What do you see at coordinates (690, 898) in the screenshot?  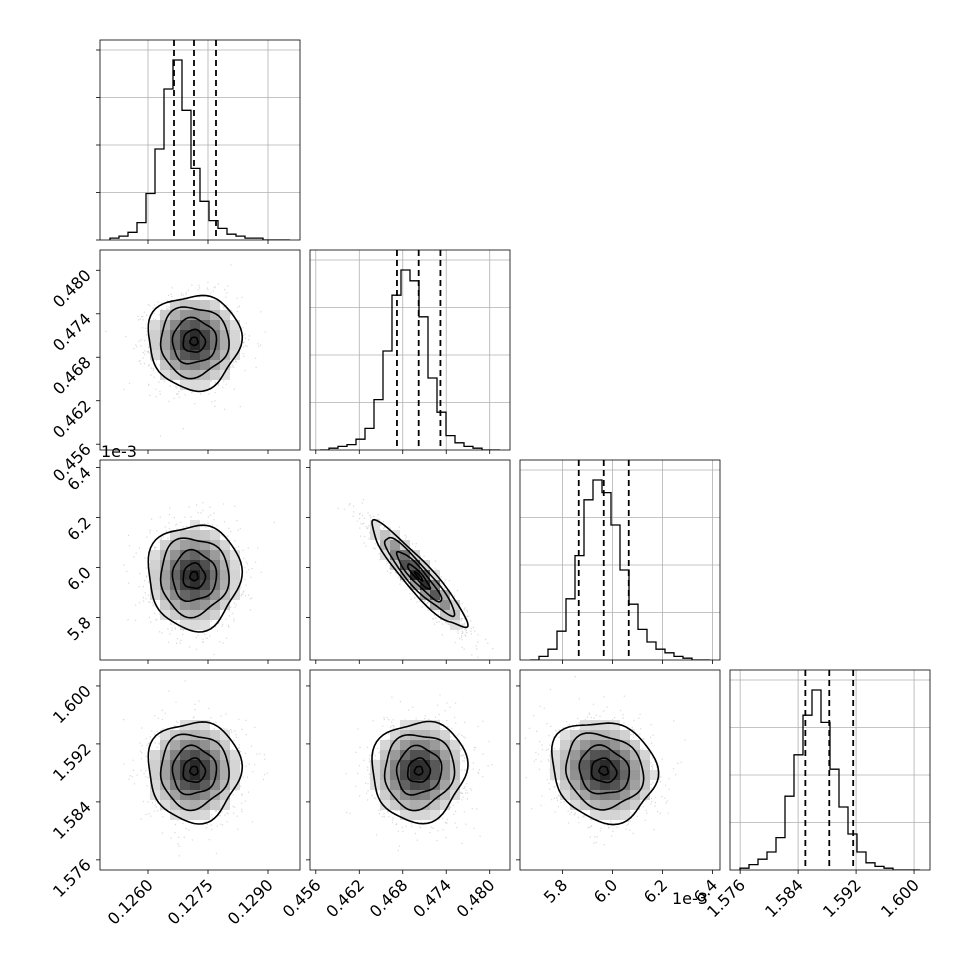 I see `x-offset-label: 1e-3` at bounding box center [690, 898].